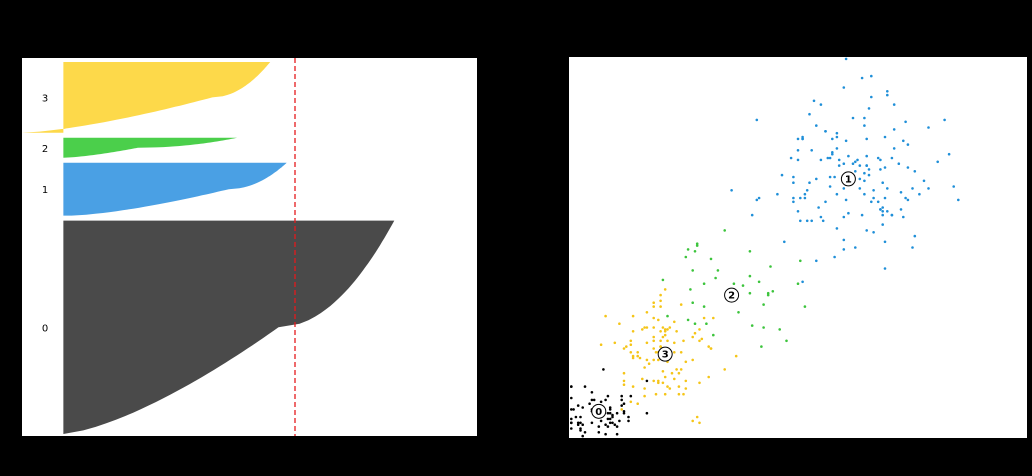  Describe the element at coordinates (665, 355) in the screenshot. I see `cluster-center-label: 3` at that location.